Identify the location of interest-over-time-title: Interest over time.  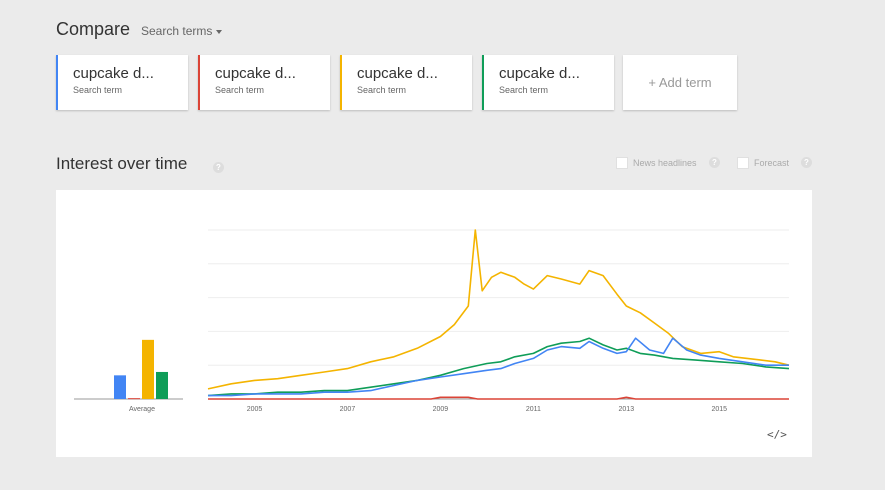
(122, 163).